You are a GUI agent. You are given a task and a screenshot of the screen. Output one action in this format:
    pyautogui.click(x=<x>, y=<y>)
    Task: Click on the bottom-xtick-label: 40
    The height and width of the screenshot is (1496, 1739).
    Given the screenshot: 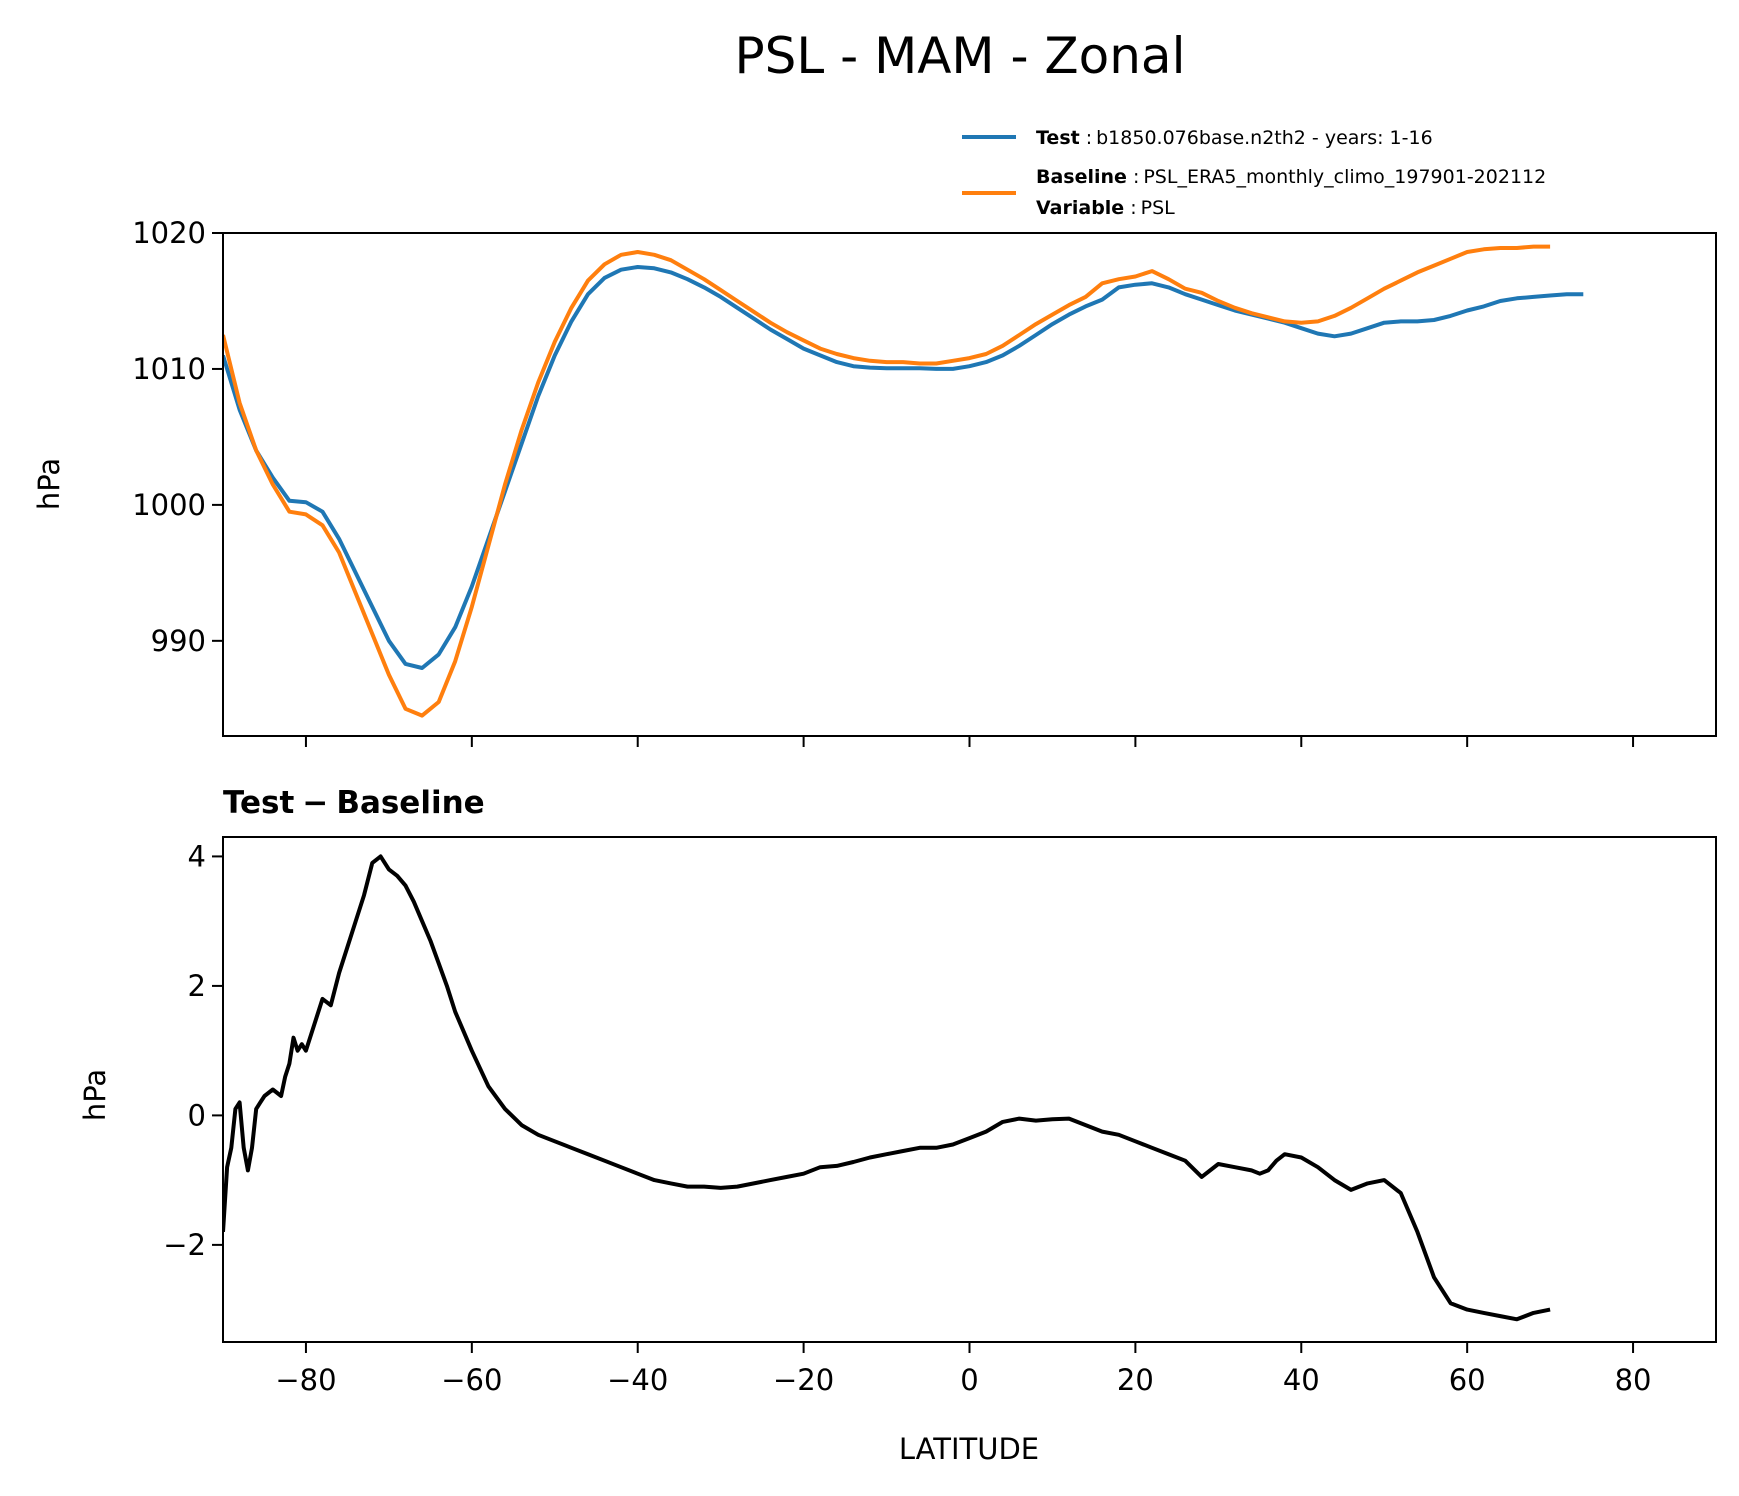 What is the action you would take?
    pyautogui.click(x=1301, y=1380)
    